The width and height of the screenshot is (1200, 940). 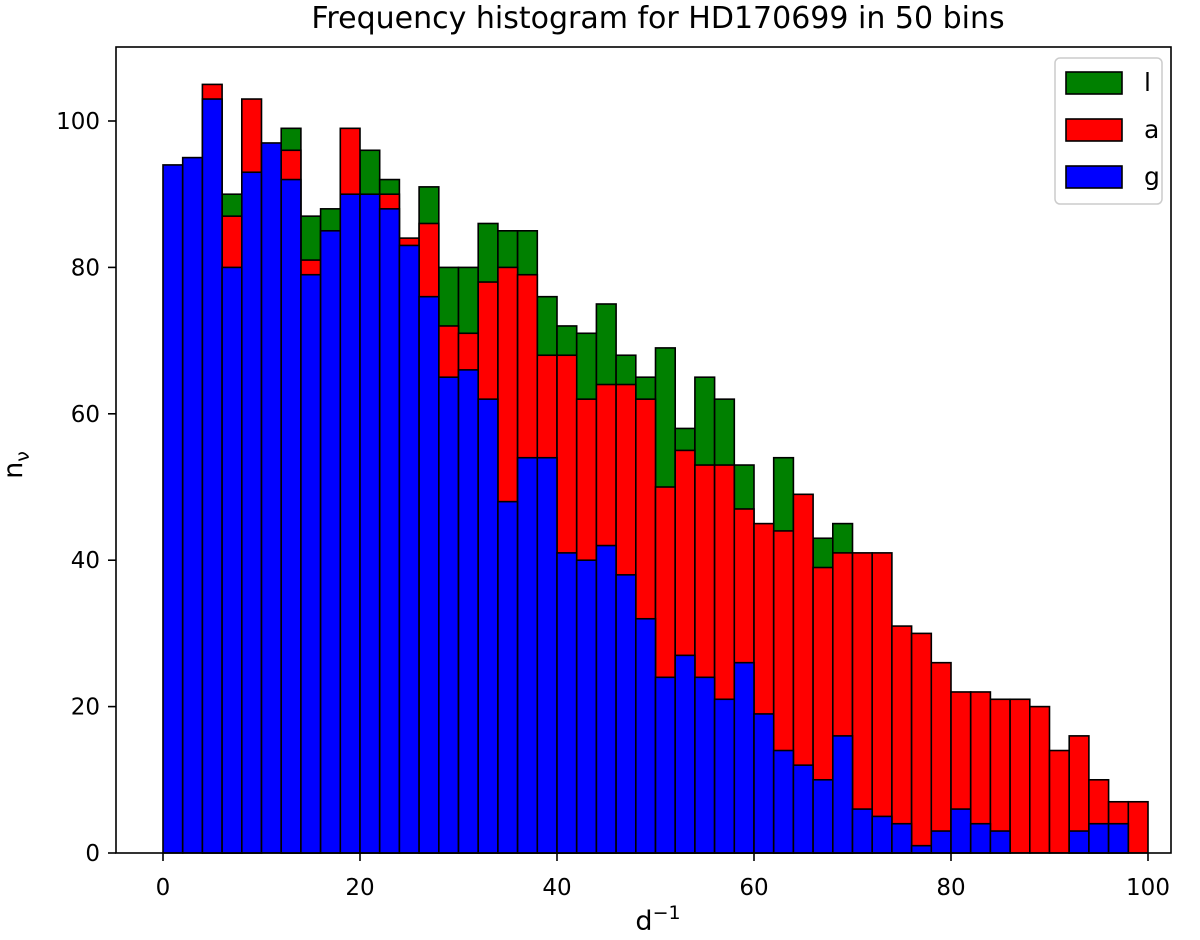 What do you see at coordinates (359, 888) in the screenshot?
I see `x-tick-label-20: 20` at bounding box center [359, 888].